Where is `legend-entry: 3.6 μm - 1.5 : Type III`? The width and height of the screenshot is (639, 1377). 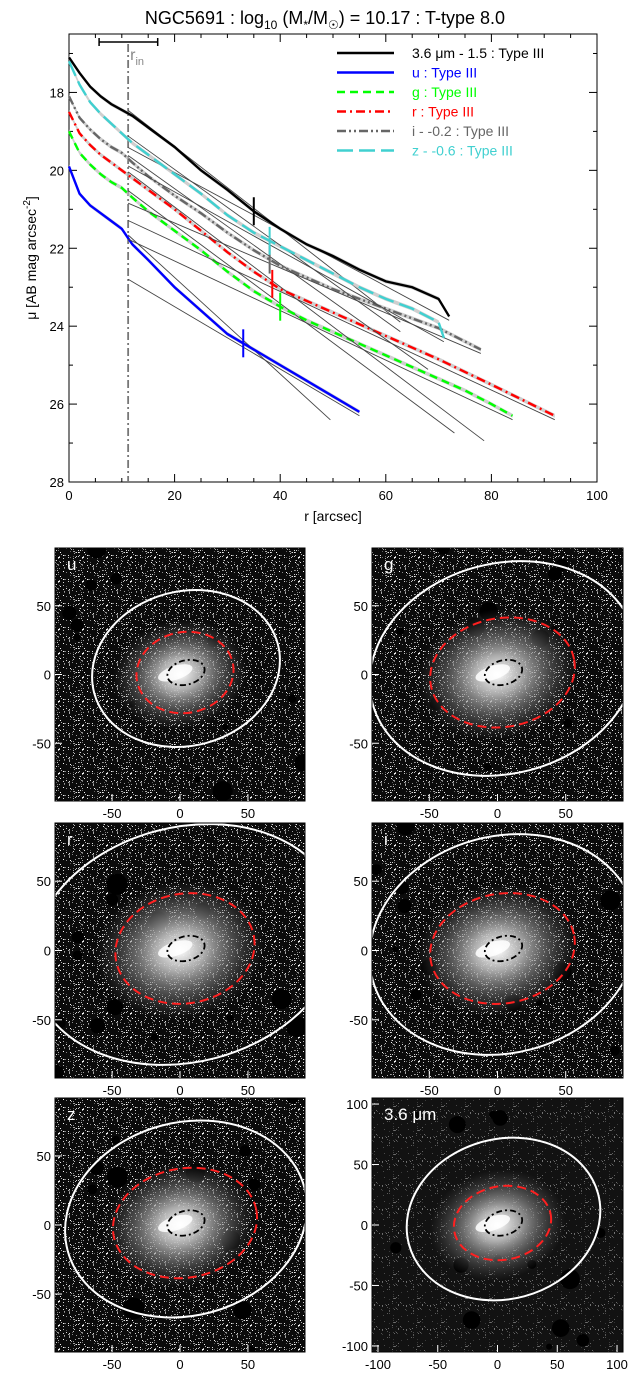 legend-entry: 3.6 μm - 1.5 : Type III is located at coordinates (478, 53).